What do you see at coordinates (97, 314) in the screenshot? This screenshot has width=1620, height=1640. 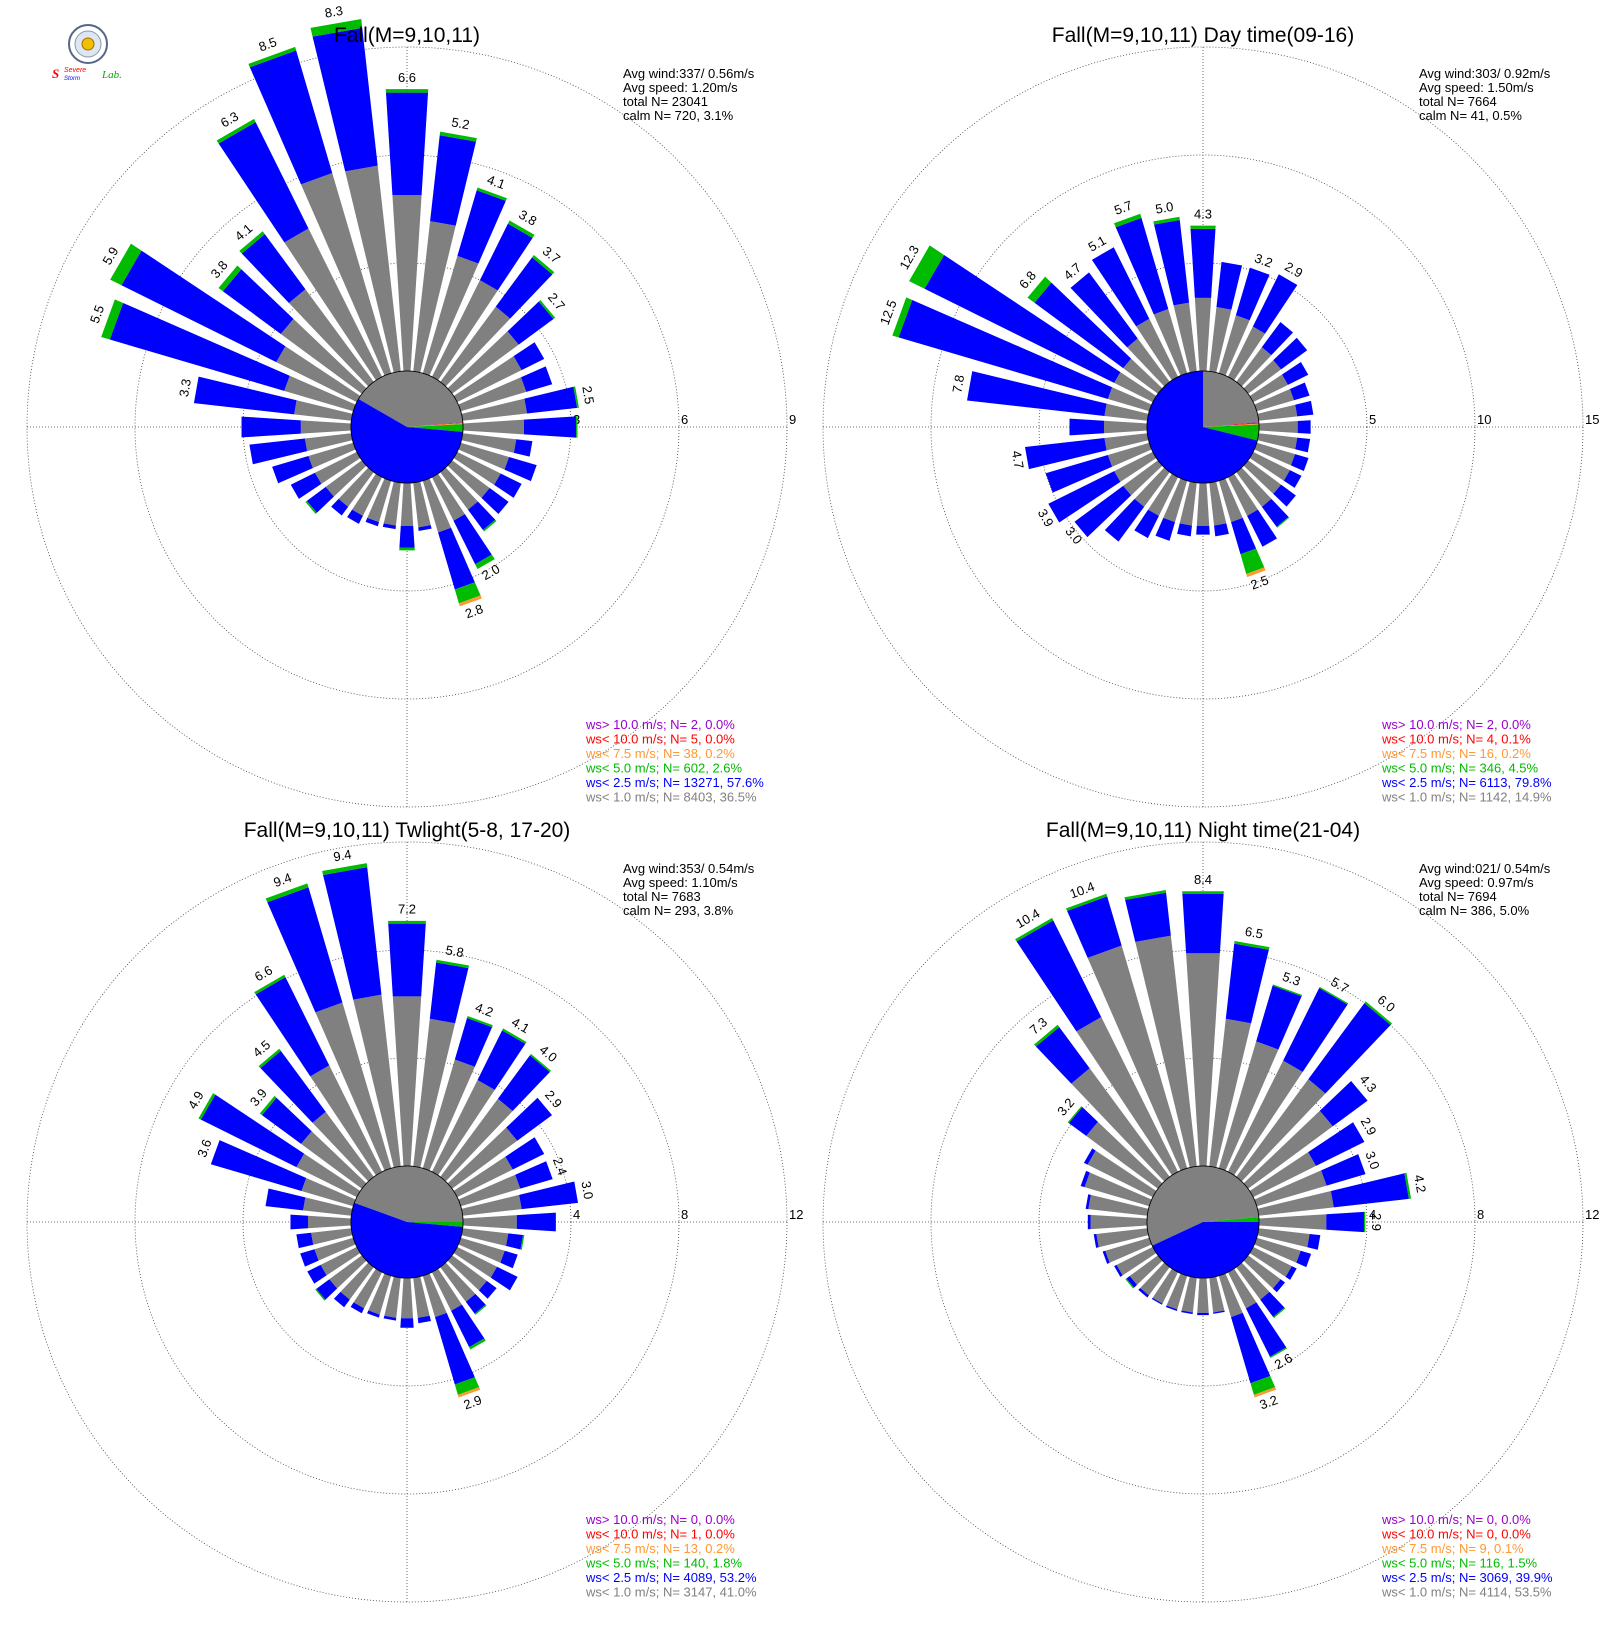 I see `bar-value-label: 5.5` at bounding box center [97, 314].